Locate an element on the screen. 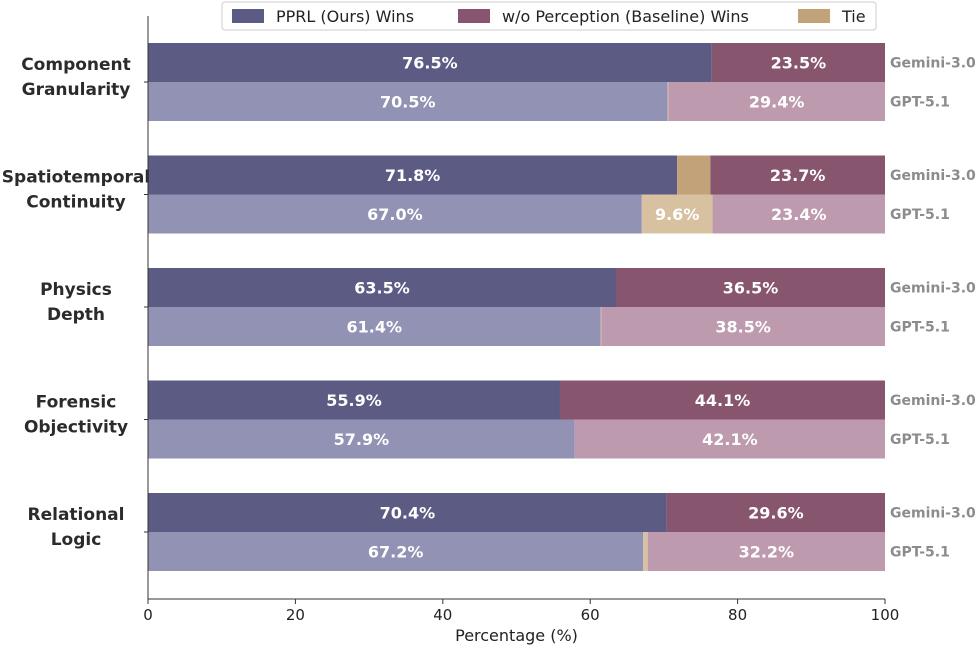 The width and height of the screenshot is (976, 648). model-label-4-1: GPT-5.1 is located at coordinates (920, 553).